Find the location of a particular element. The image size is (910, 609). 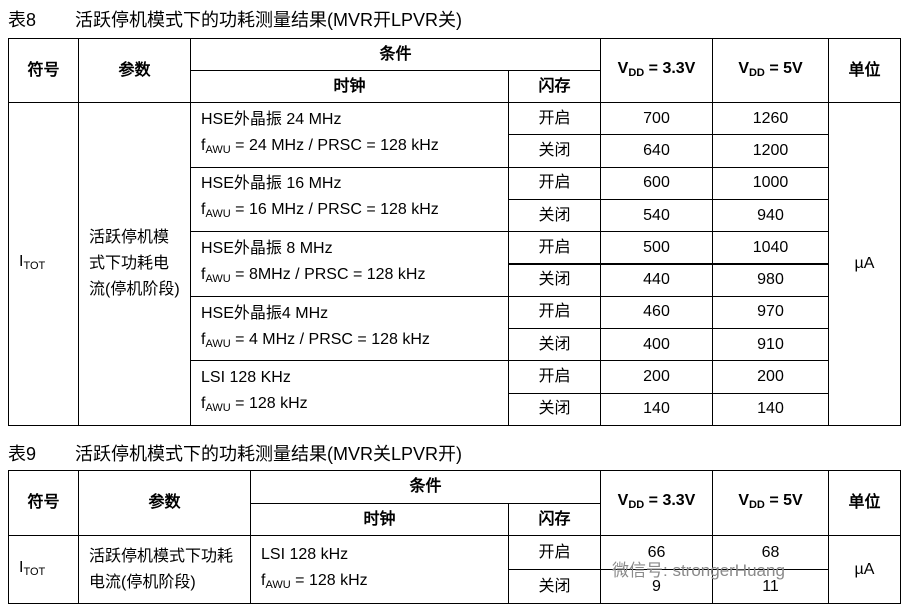

value-cell: 460 is located at coordinates (656, 312).